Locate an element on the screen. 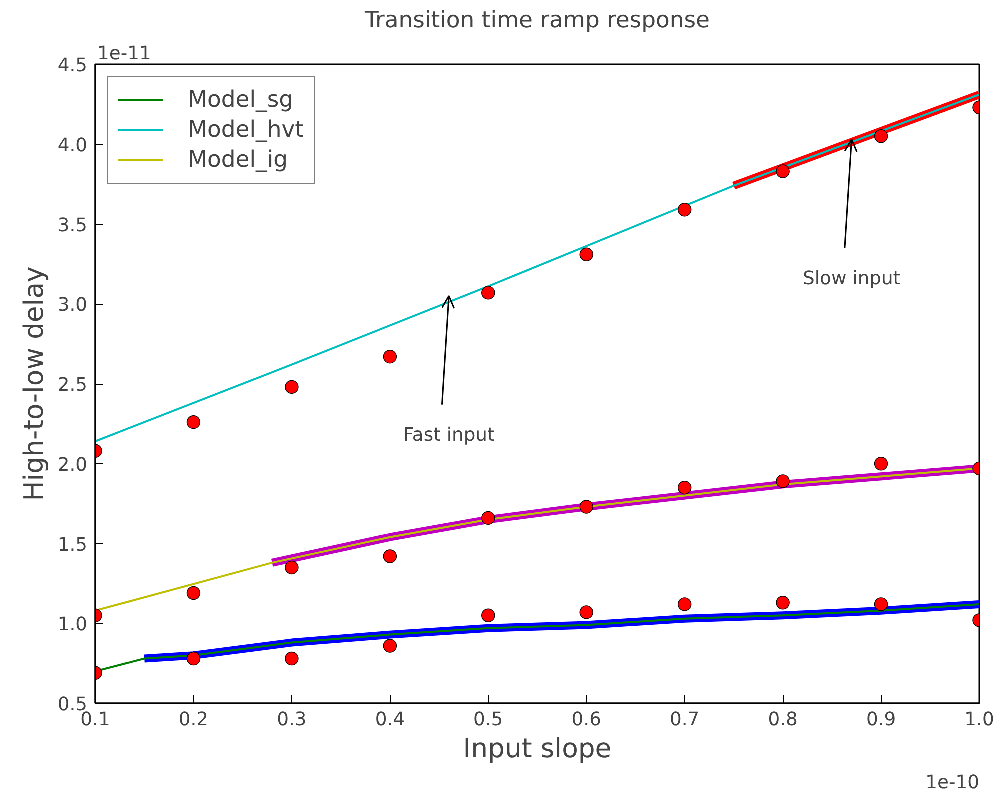 The image size is (999, 793). y-tick-label: 3.0 is located at coordinates (73, 305).